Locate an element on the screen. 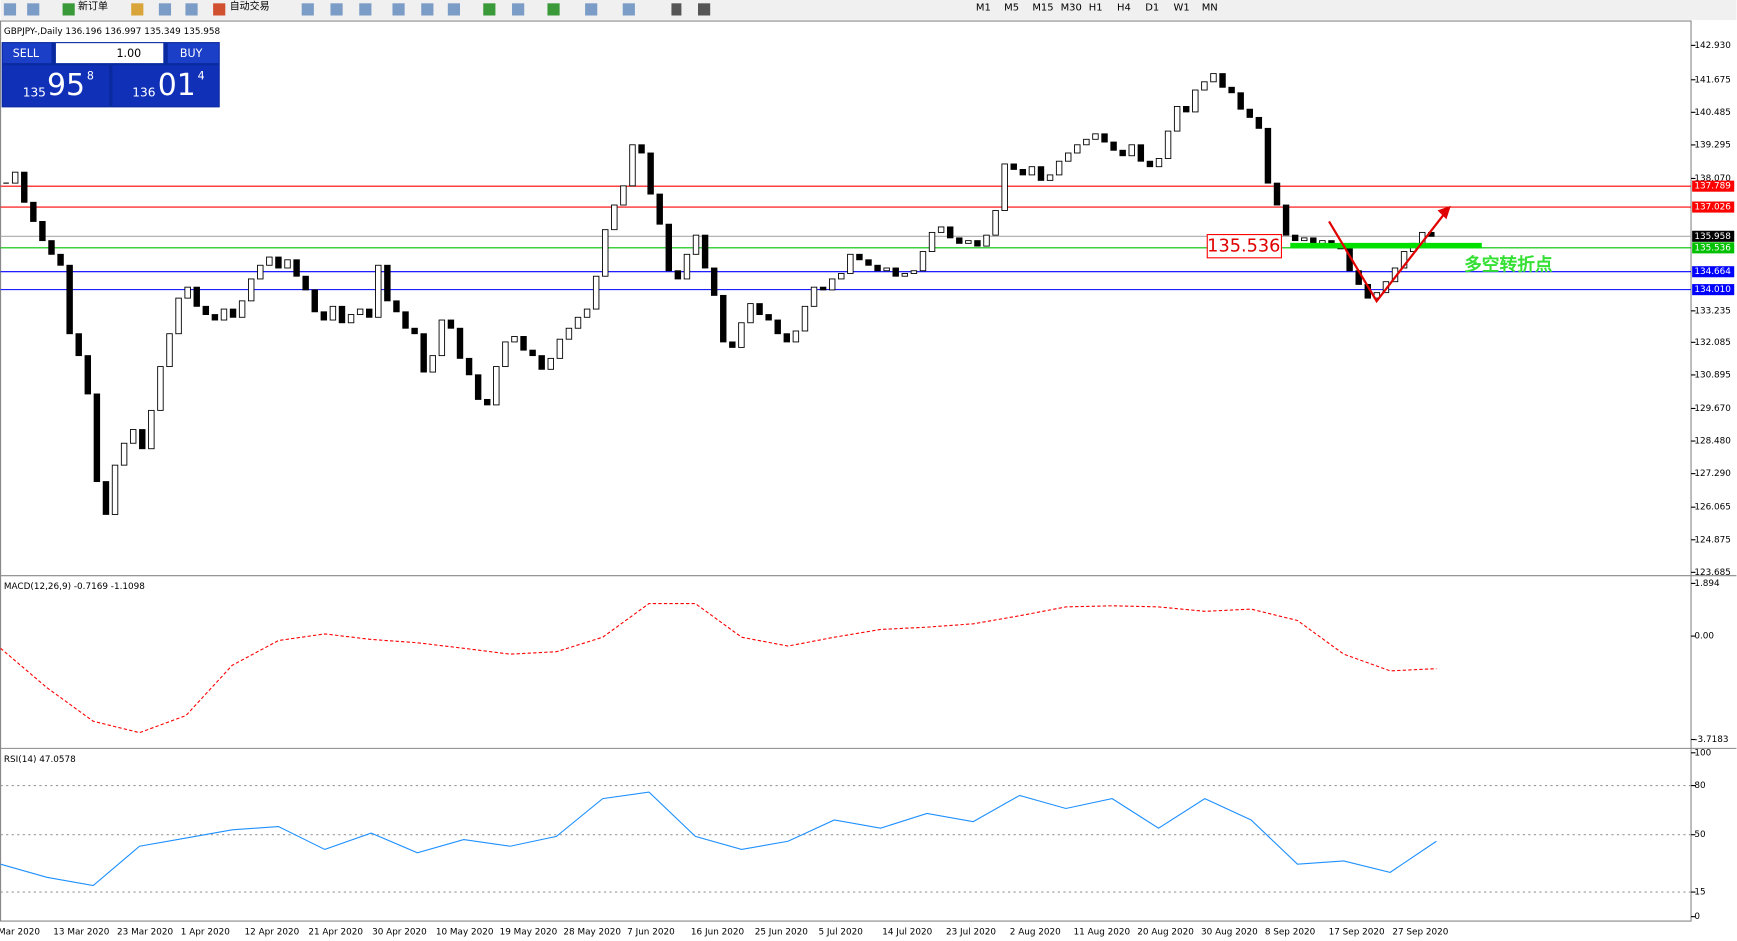 This screenshot has width=1737, height=941. volume-input is located at coordinates (109, 53).